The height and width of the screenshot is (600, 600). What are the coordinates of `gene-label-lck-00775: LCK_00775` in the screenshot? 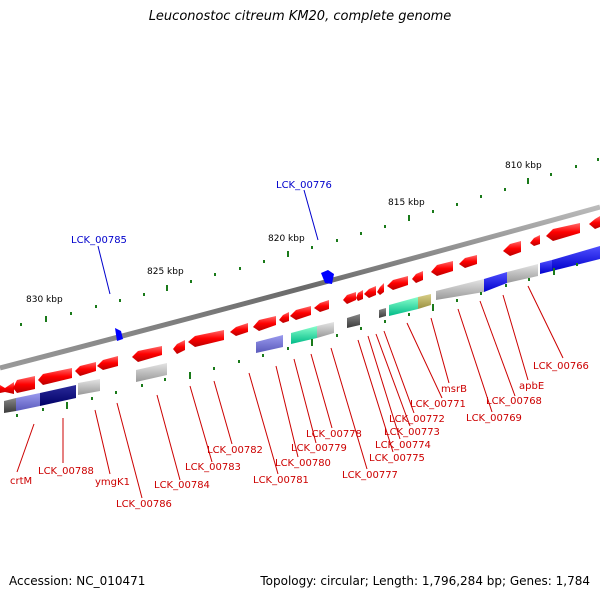 It's located at (397, 458).